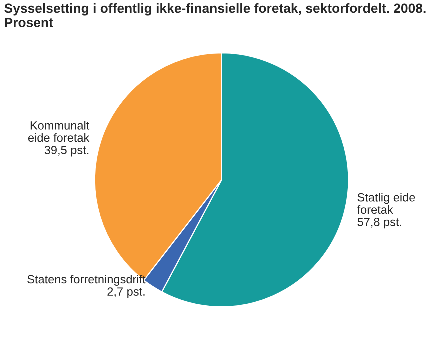  Describe the element at coordinates (66, 151) in the screenshot. I see `data-label: 39,5 pst.` at that location.